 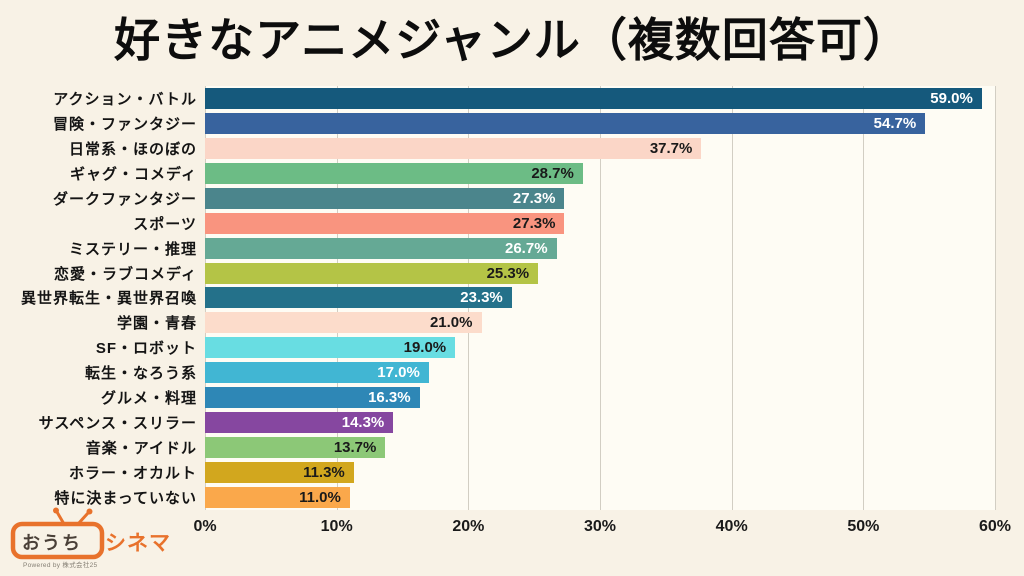 I want to click on bar: 17.0%, so click(x=317, y=373).